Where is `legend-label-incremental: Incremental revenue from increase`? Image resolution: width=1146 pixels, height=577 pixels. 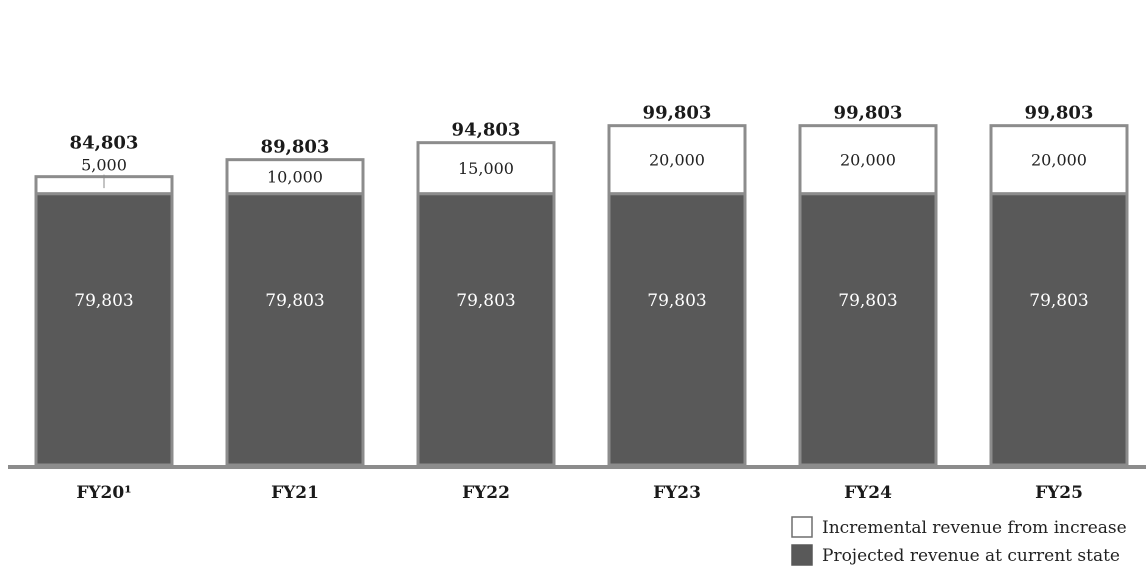
legend-label-incremental: Incremental revenue from increase is located at coordinates (974, 528).